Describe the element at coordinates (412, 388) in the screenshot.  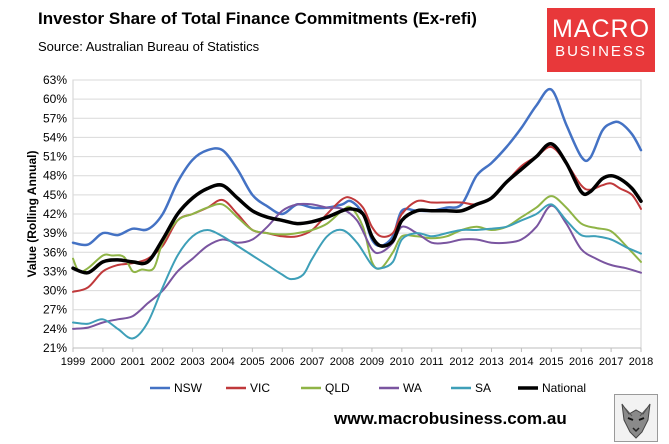
I see `legend-label: WA` at that location.